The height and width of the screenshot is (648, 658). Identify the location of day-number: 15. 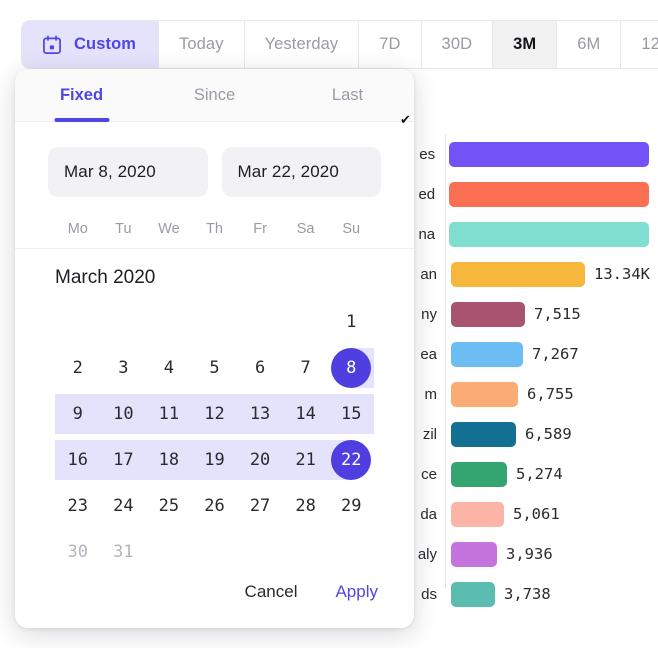
(351, 414).